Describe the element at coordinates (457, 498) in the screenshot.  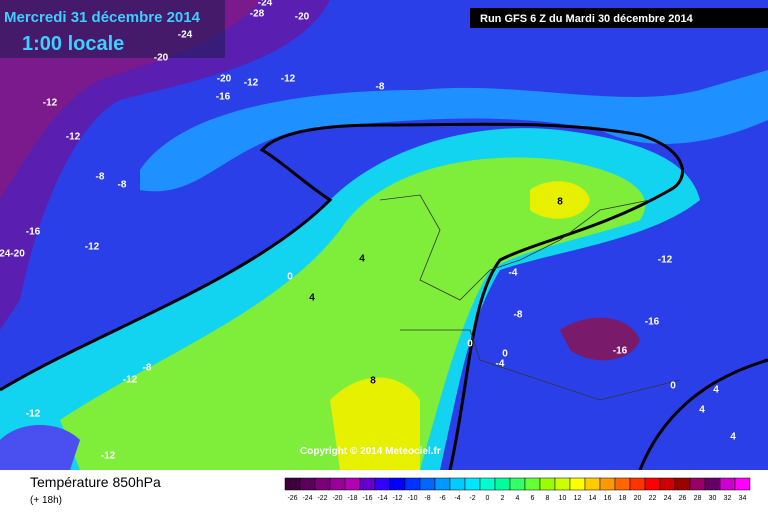
I see `scale-label: -4` at that location.